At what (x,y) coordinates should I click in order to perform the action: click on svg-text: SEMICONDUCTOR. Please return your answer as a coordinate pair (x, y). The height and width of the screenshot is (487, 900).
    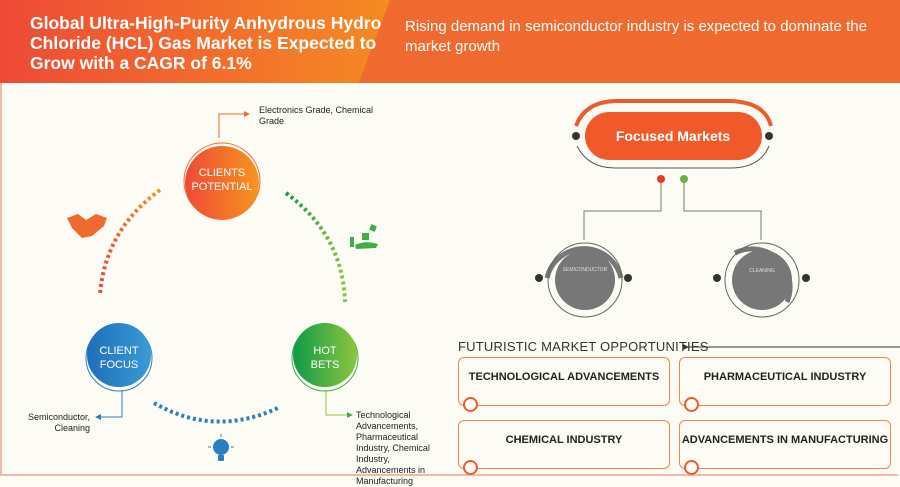
    Looking at the image, I should click on (585, 270).